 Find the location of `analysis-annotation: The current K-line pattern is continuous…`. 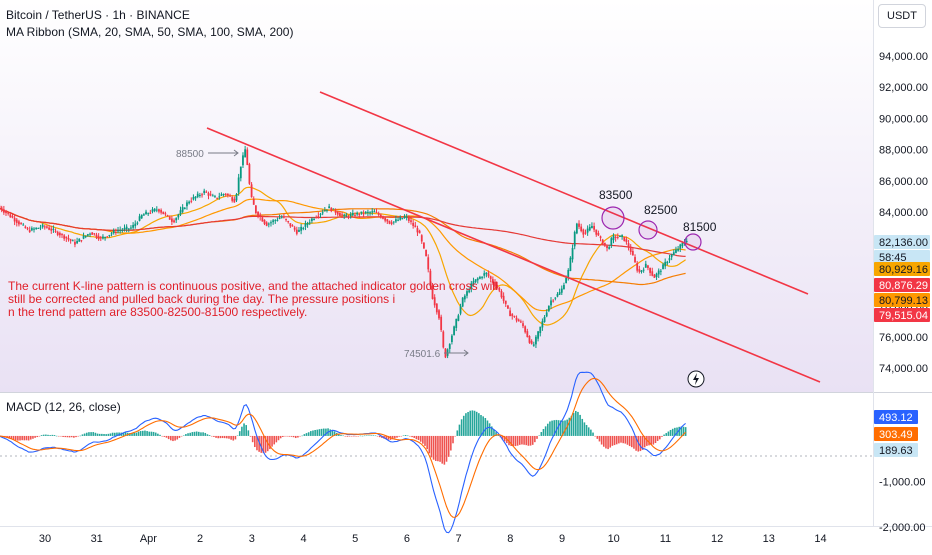

analysis-annotation: The current K-line pattern is continuous… is located at coordinates (258, 299).